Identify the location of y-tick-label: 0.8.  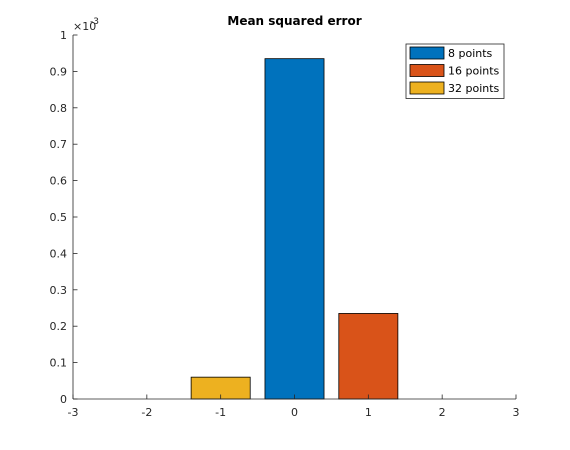
(59, 108).